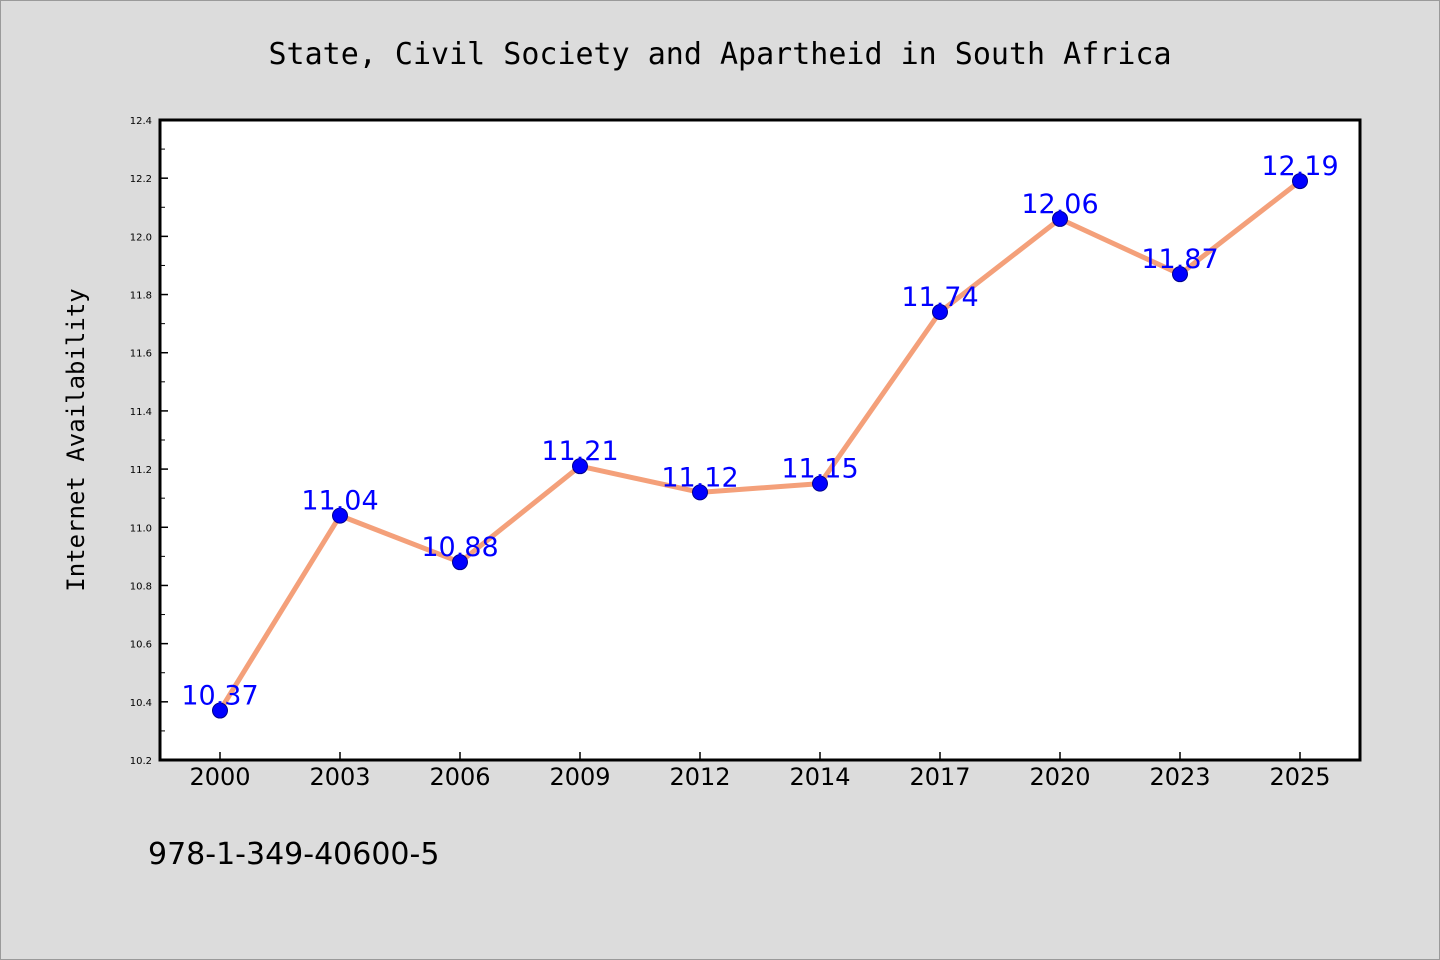  What do you see at coordinates (339, 501) in the screenshot?
I see `data-label: 11.04` at bounding box center [339, 501].